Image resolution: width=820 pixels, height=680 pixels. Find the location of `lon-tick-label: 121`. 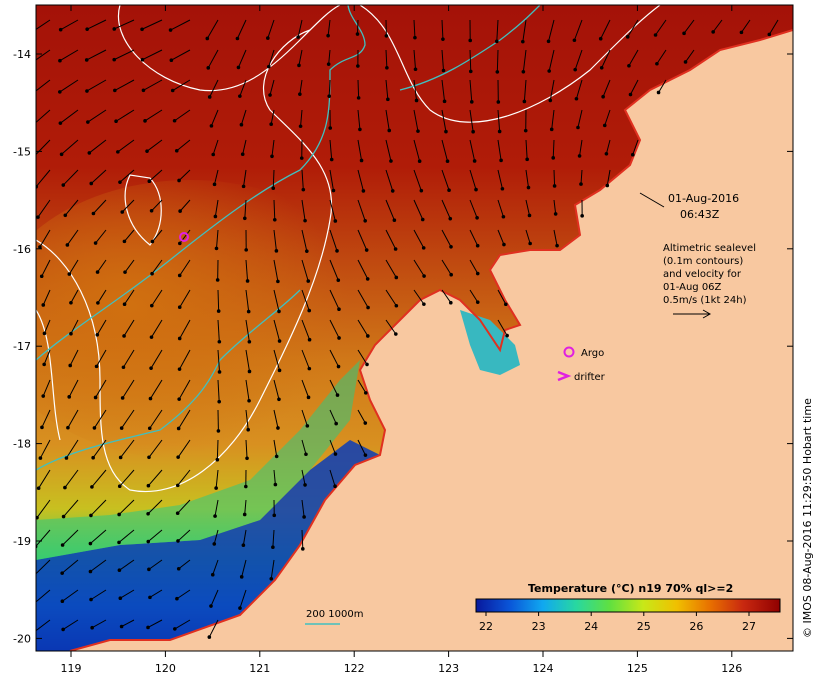

lon-tick-label: 121 is located at coordinates (259, 668).